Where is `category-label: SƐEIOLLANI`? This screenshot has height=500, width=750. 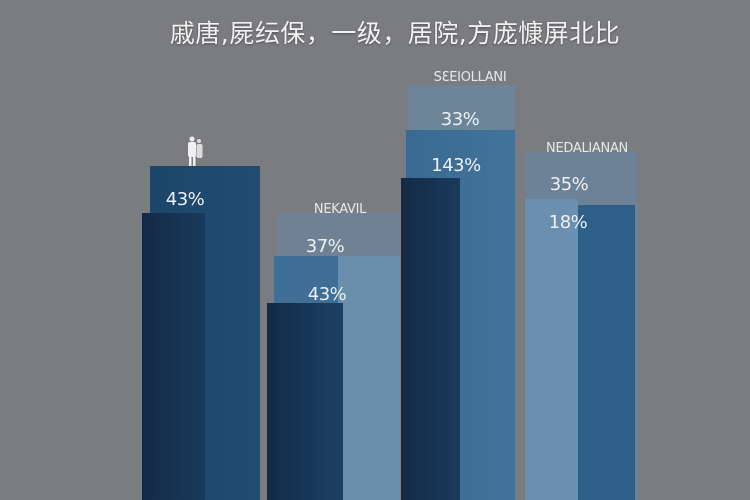 category-label: SƐEIOLLANI is located at coordinates (470, 77).